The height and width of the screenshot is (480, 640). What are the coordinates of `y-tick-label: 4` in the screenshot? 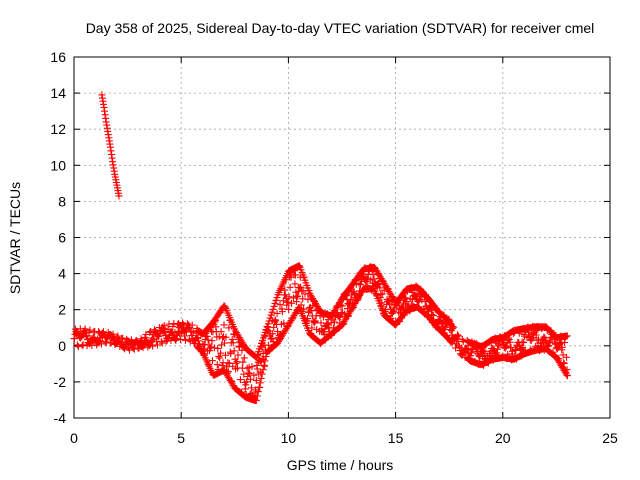 It's located at (62, 274).